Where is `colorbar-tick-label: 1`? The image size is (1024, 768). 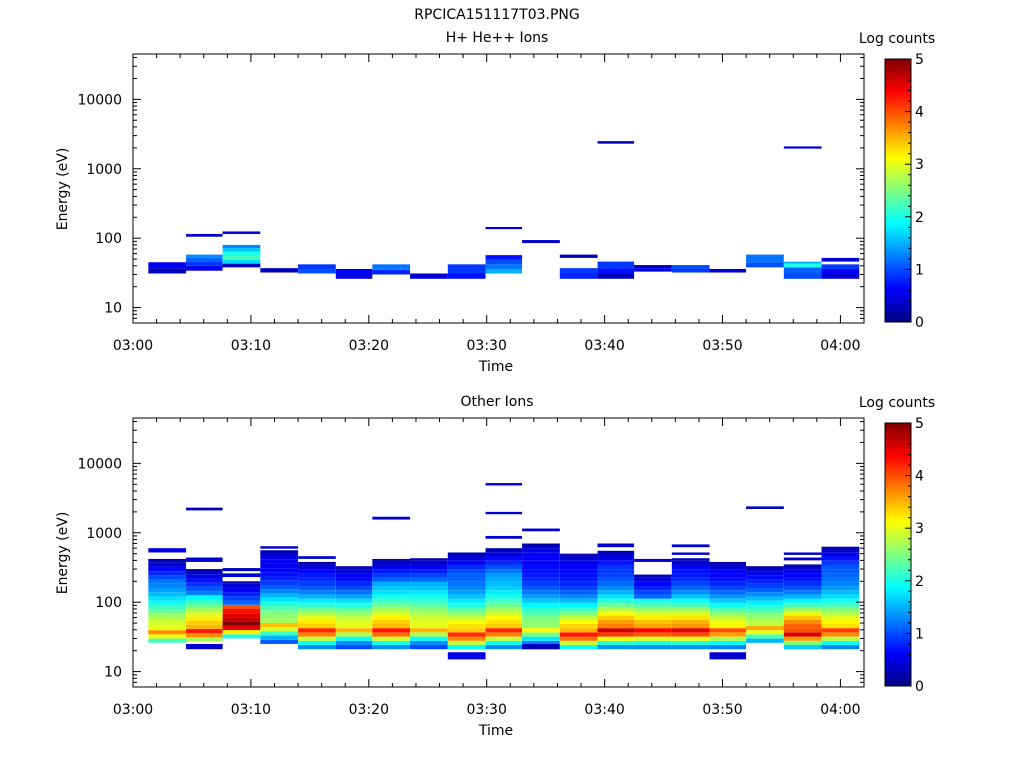 colorbar-tick-label: 1 is located at coordinates (919, 634).